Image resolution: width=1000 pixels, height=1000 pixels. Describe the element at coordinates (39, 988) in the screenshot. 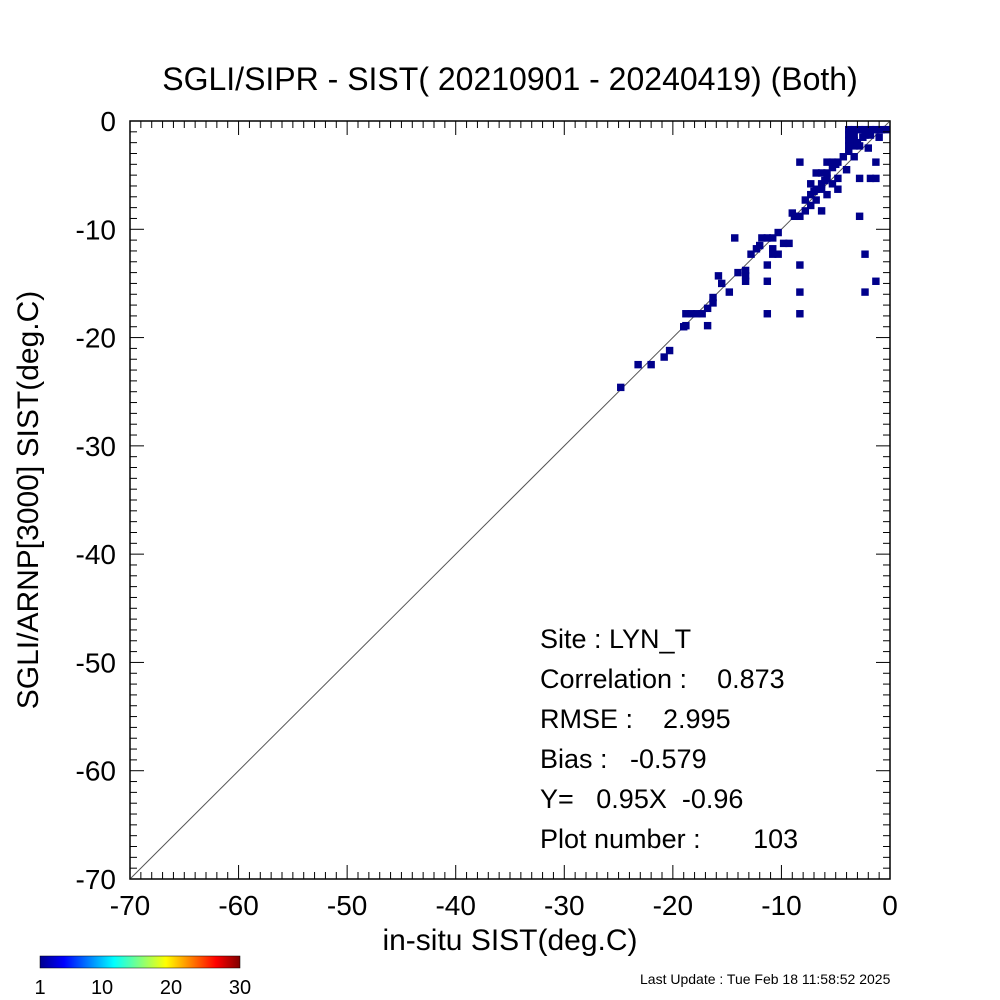

I see `colorbar-tick-label: 1` at that location.